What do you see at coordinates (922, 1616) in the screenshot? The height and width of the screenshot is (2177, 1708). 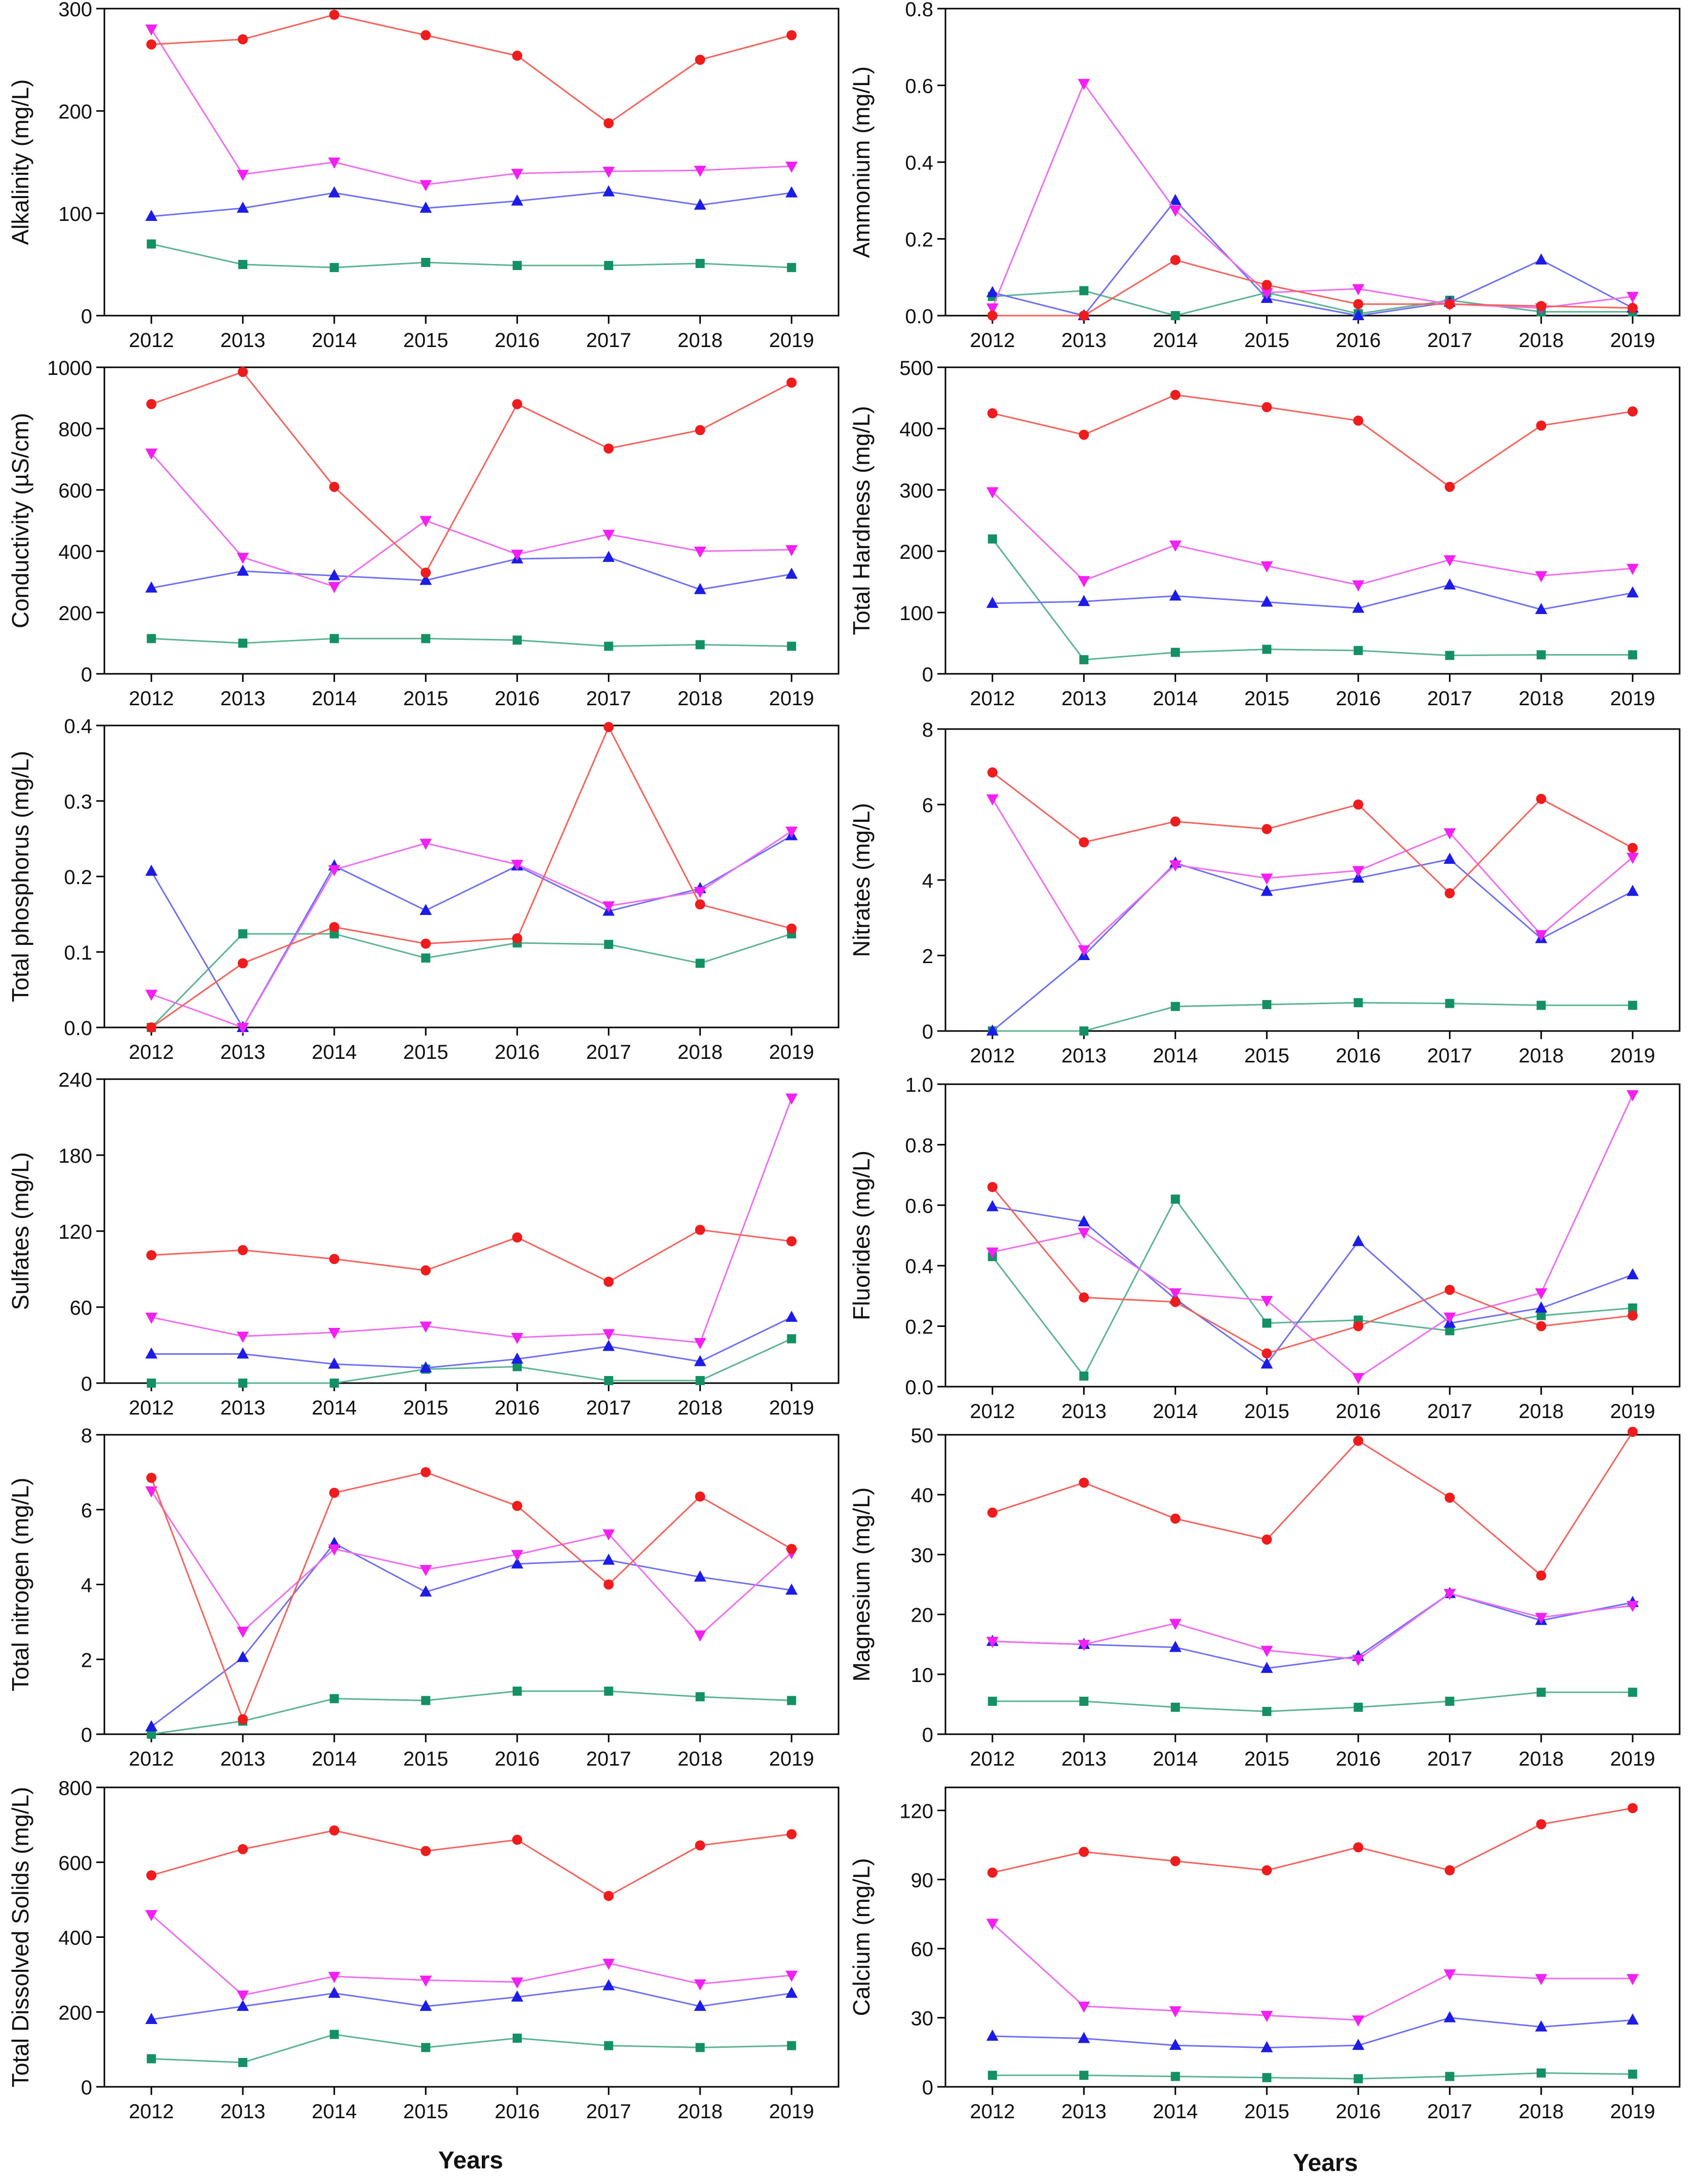 I see `y-tick-label: 20` at bounding box center [922, 1616].